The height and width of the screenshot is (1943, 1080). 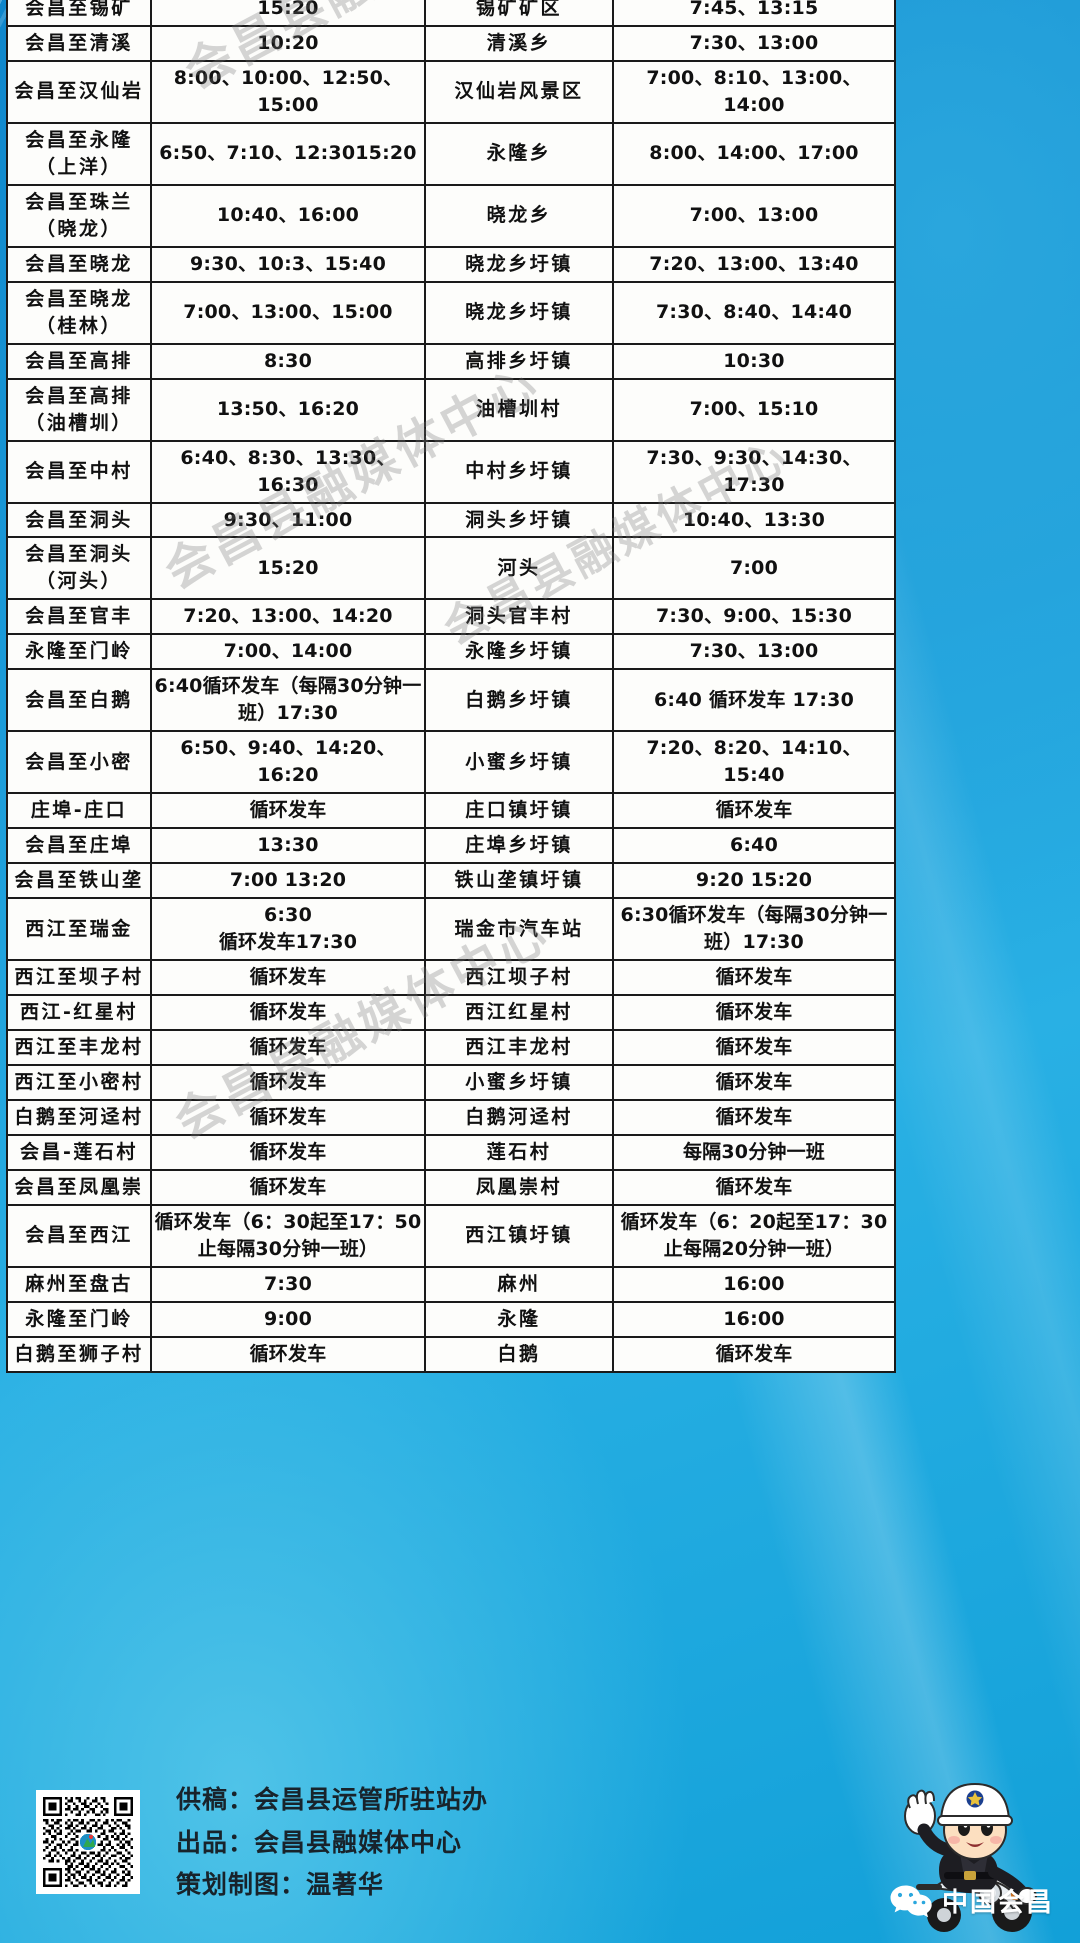 What do you see at coordinates (79, 215) in the screenshot?
I see `route-cell: 会昌至珠兰（晓龙）` at bounding box center [79, 215].